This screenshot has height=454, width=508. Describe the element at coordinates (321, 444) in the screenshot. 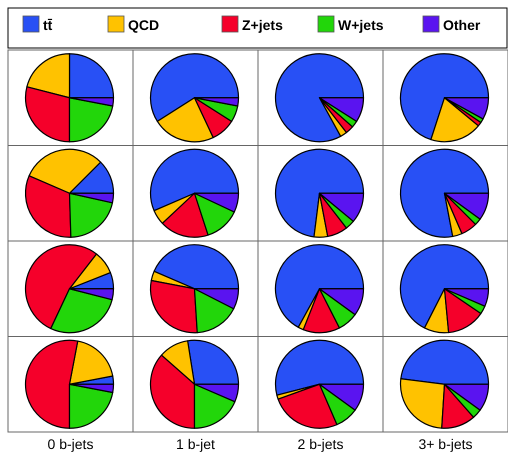

I see `text: 2 b-jets` at that location.